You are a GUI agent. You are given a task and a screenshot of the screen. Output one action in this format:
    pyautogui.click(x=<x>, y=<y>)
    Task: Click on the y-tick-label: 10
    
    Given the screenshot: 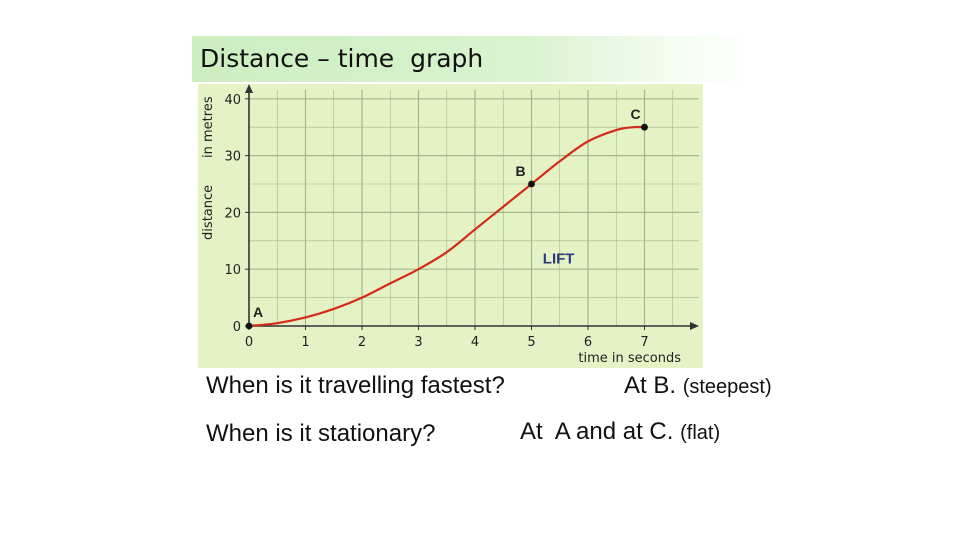 What is the action you would take?
    pyautogui.click(x=232, y=270)
    